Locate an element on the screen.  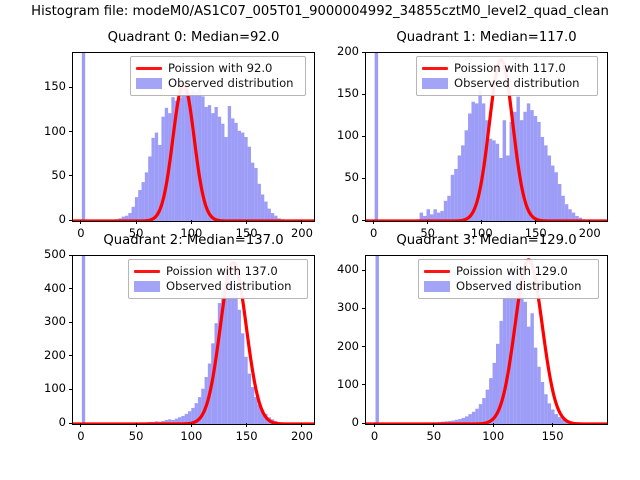
legend-quadrant-0: Poission with 92.0 Observed distribution is located at coordinates (218, 76).